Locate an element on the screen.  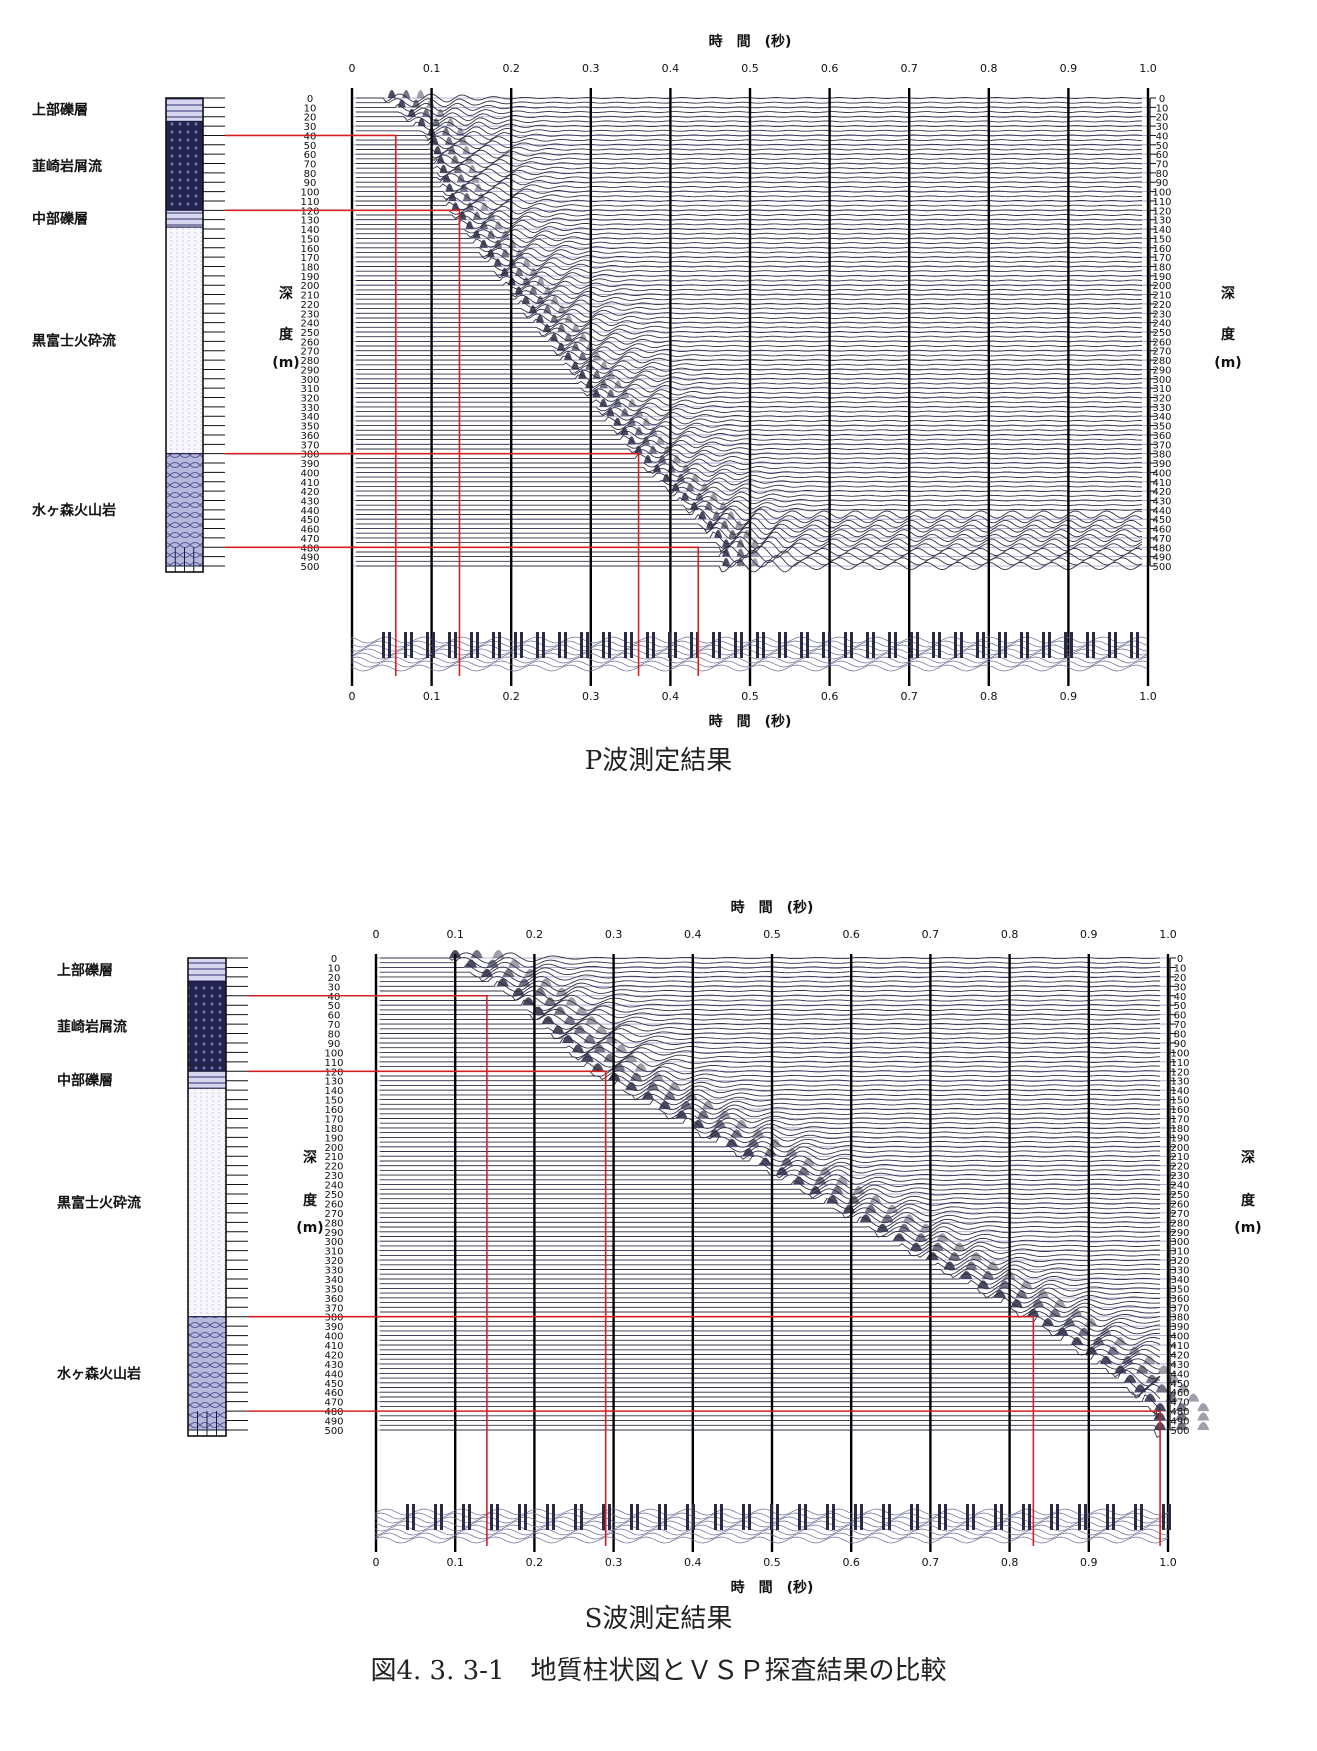
boundary-markers is located at coordinates (462, 405).